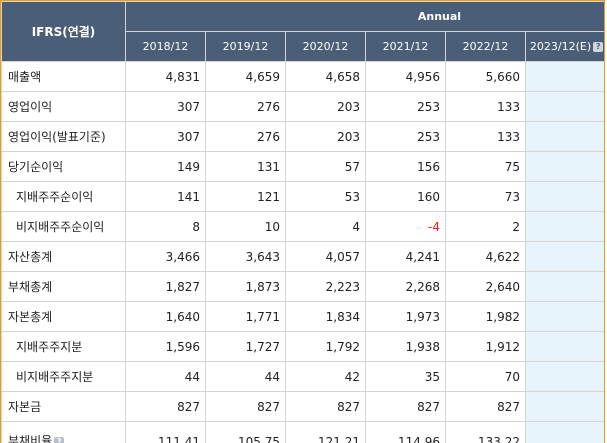  I want to click on row-label-text: 지배주주순이익, so click(55, 197).